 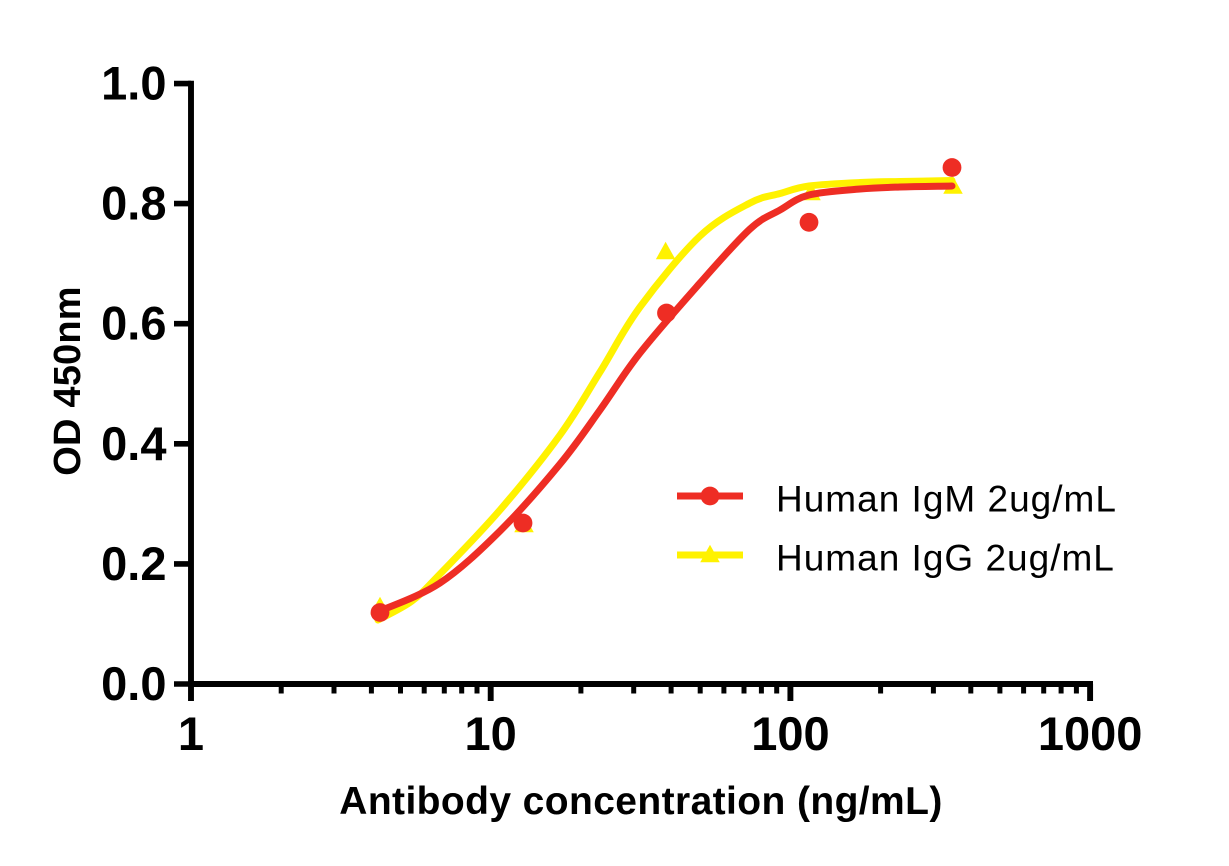 What do you see at coordinates (491, 733) in the screenshot?
I see `svg-text: 10` at bounding box center [491, 733].